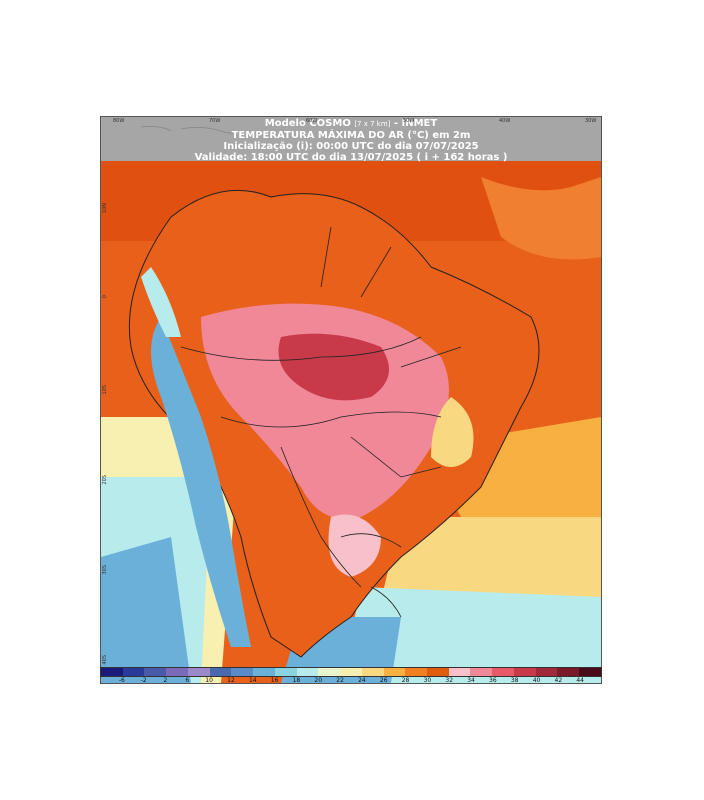  I want to click on lat-label-10s: 10S, so click(105, 390).